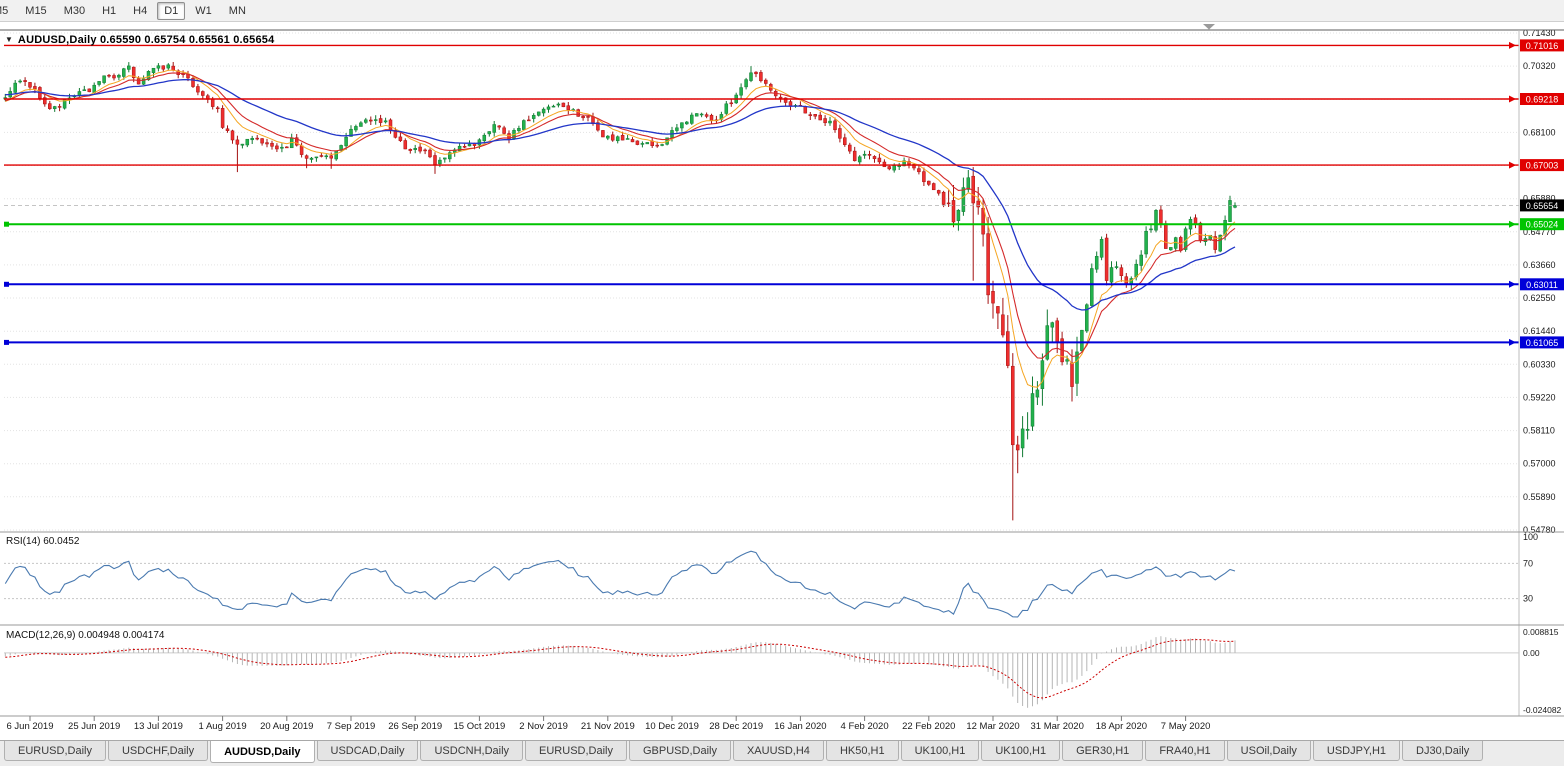 This screenshot has height=766, width=1564. What do you see at coordinates (480, 726) in the screenshot?
I see `svg-text: 15 Oct 2019` at bounding box center [480, 726].